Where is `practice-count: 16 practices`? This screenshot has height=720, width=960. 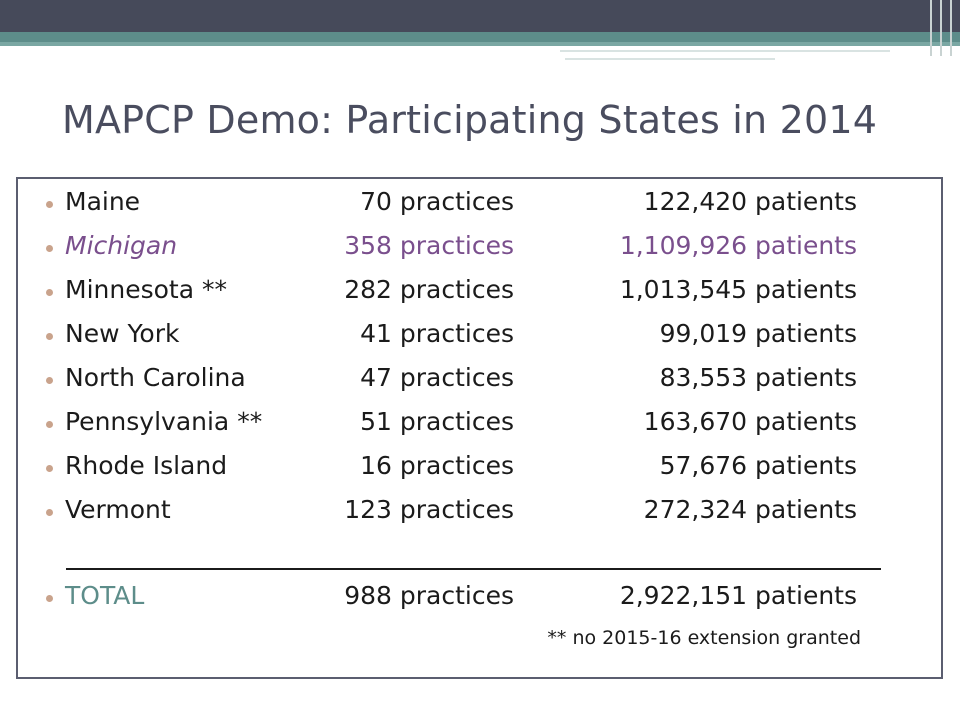
practice-count: 16 practices is located at coordinates (437, 465).